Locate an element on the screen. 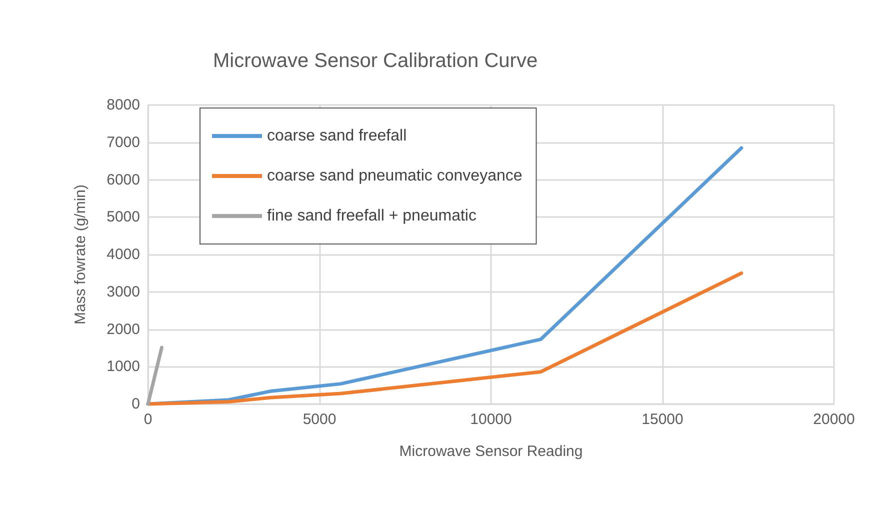  y-tick-label: 3000 is located at coordinates (123, 291).